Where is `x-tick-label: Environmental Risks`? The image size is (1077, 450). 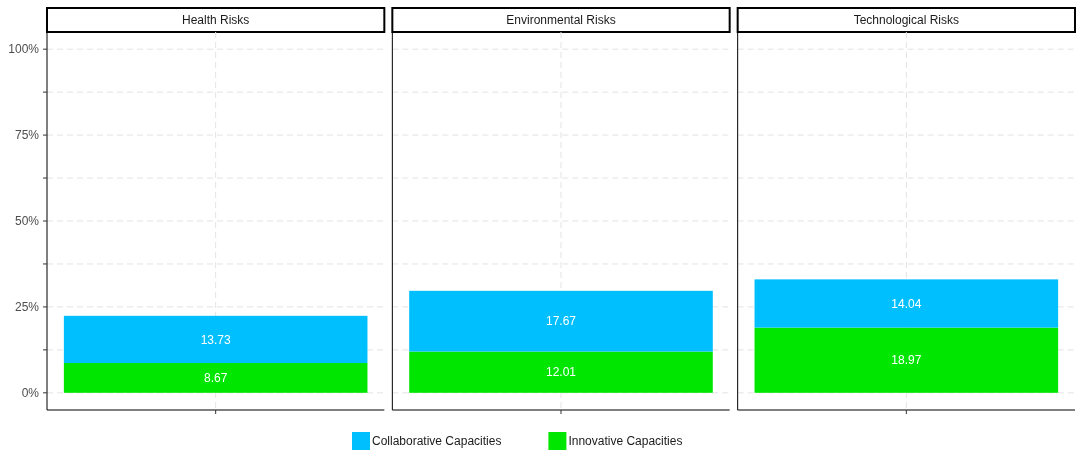
x-tick-label: Environmental Risks is located at coordinates (561, 20).